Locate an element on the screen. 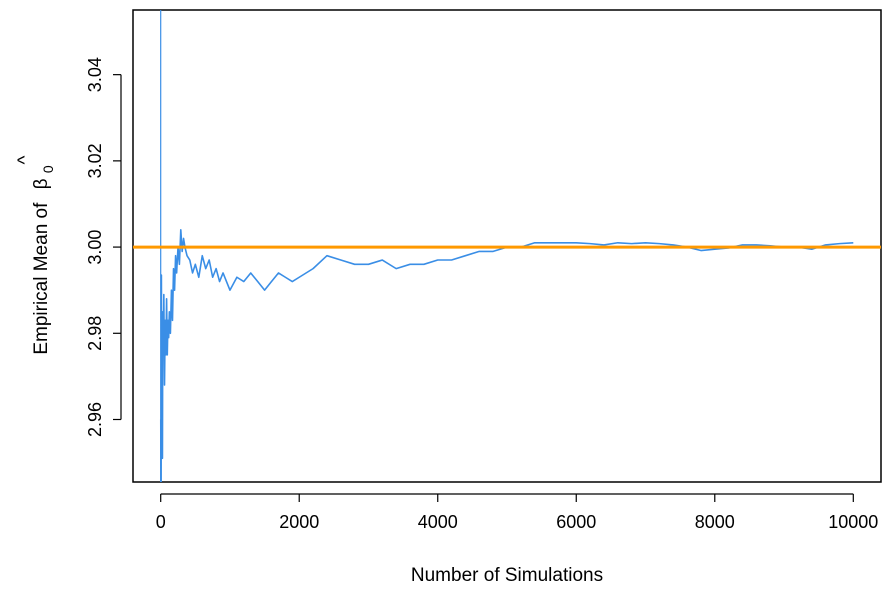 This screenshot has height=589, width=890. y-tick-label: 3.00 is located at coordinates (95, 247).